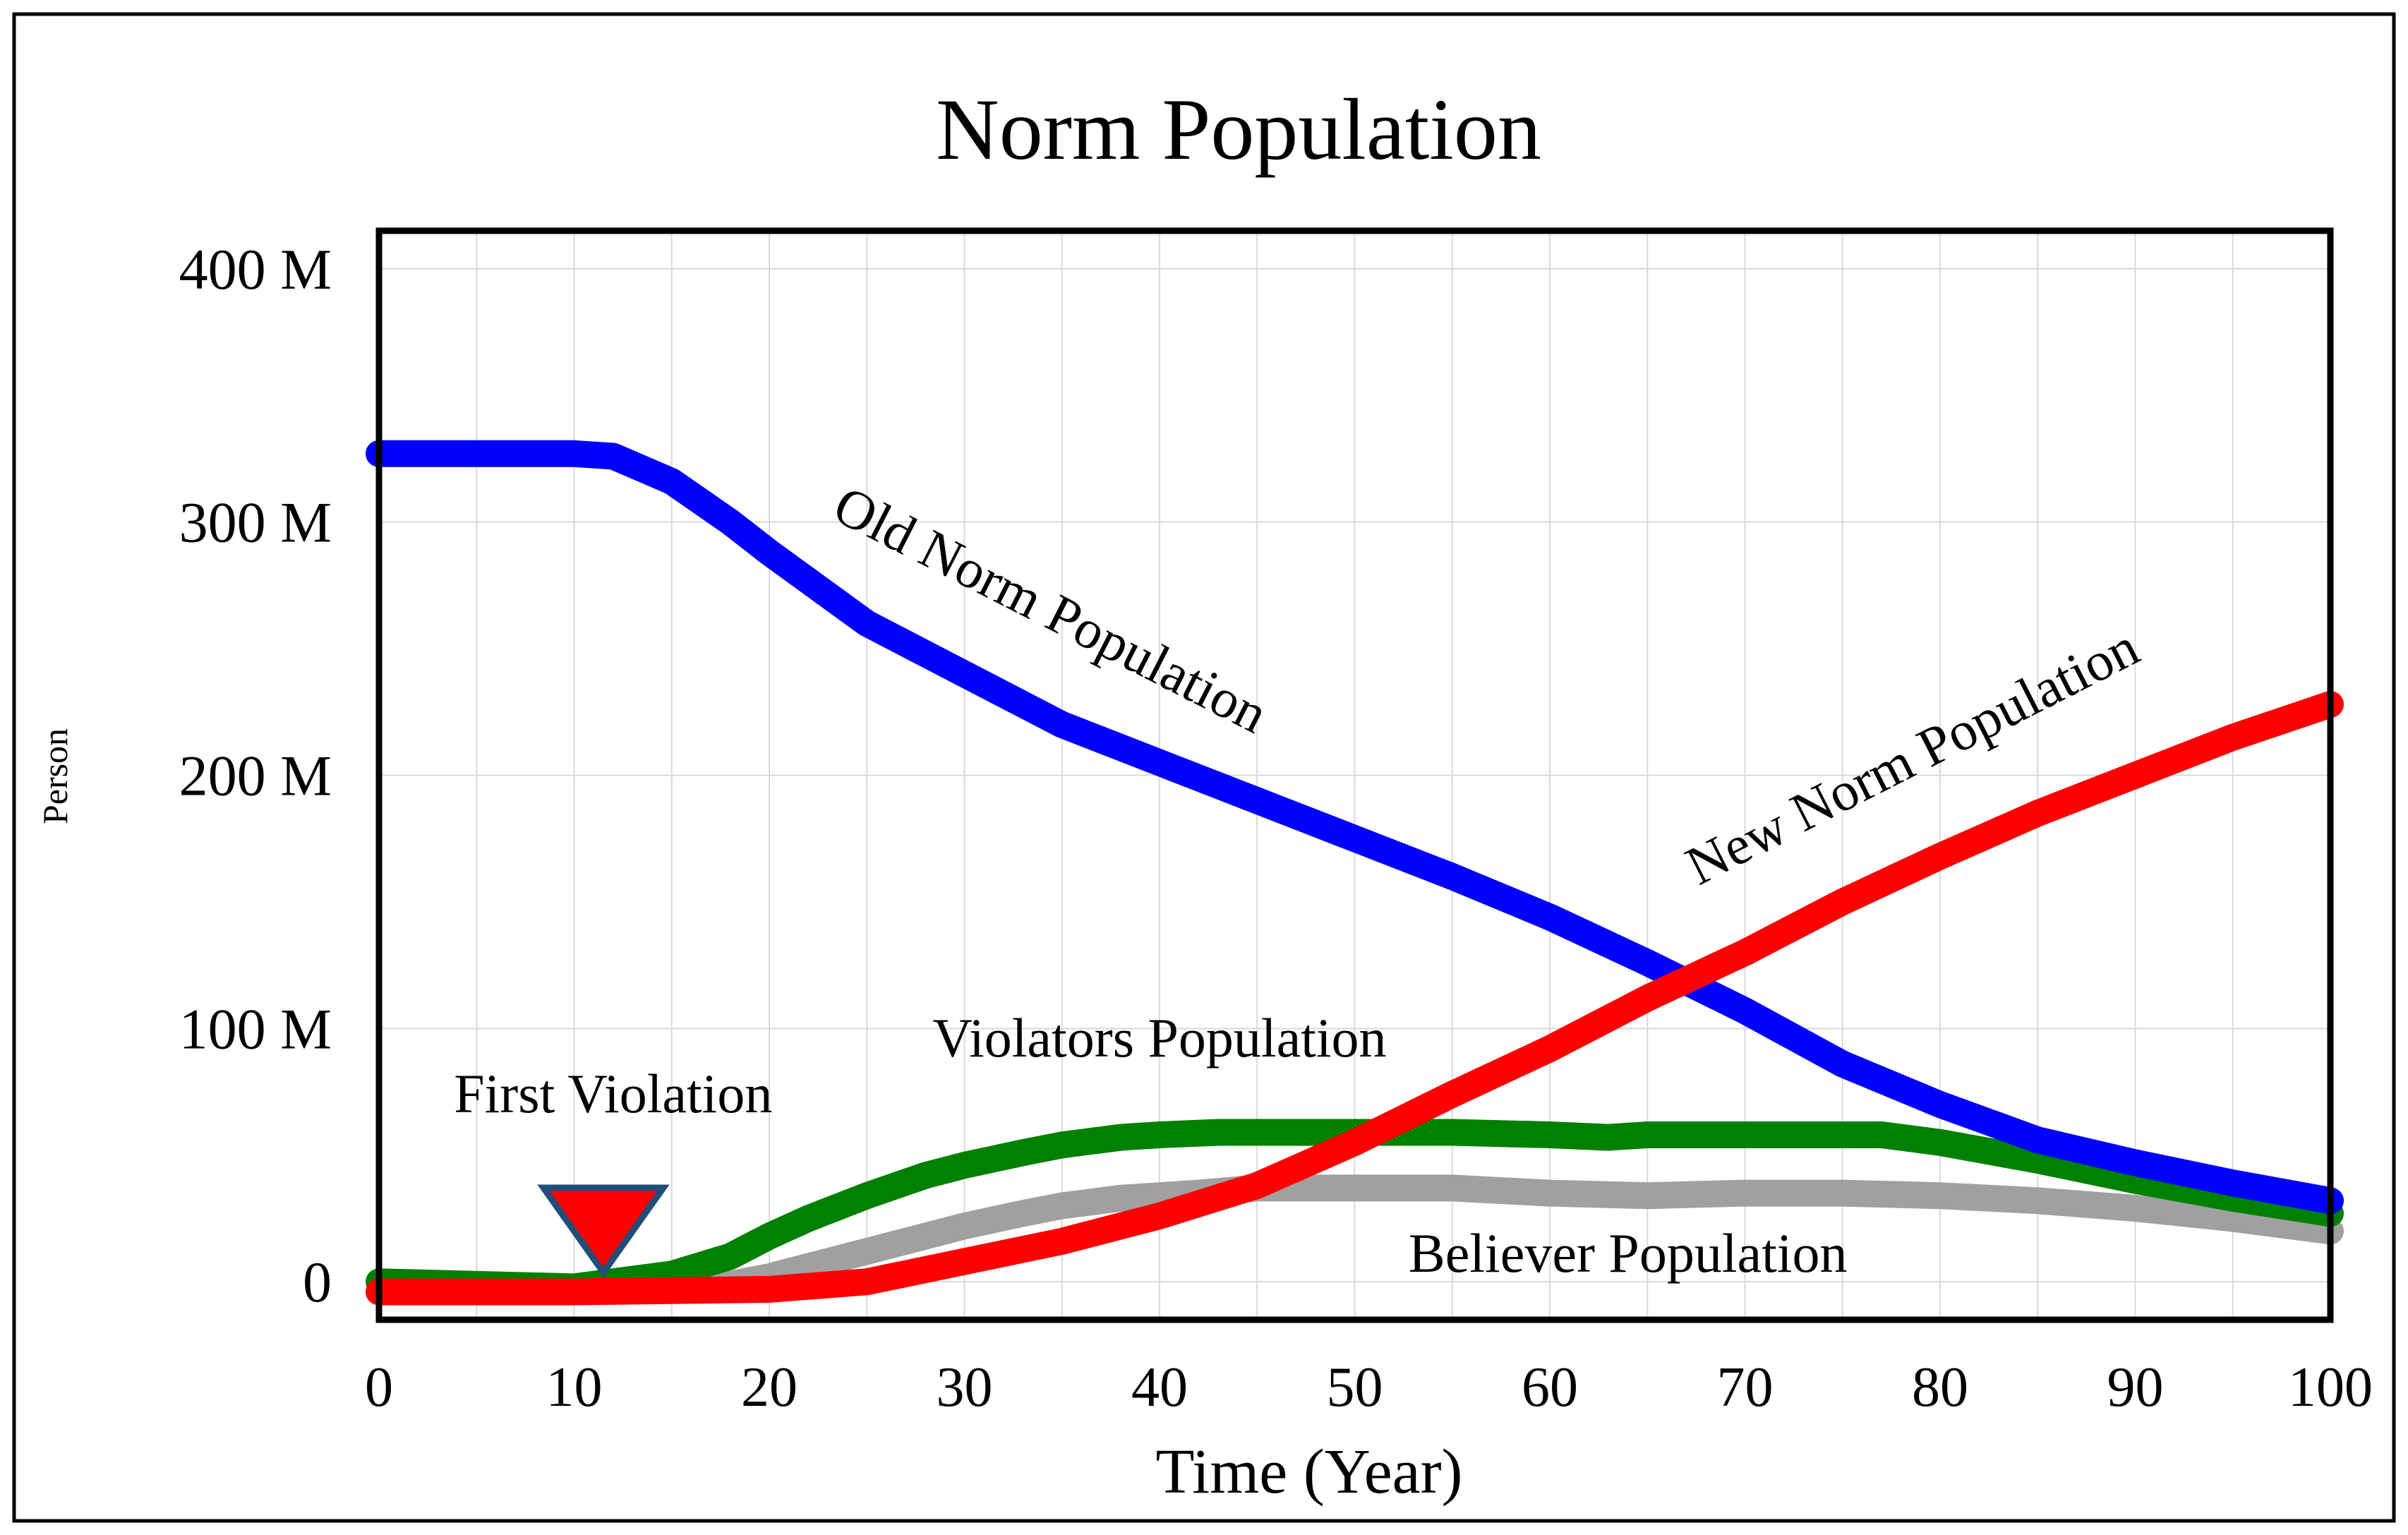 This screenshot has height=1535, width=2408. Describe the element at coordinates (603, 1231) in the screenshot. I see `first-violation-marker` at that location.